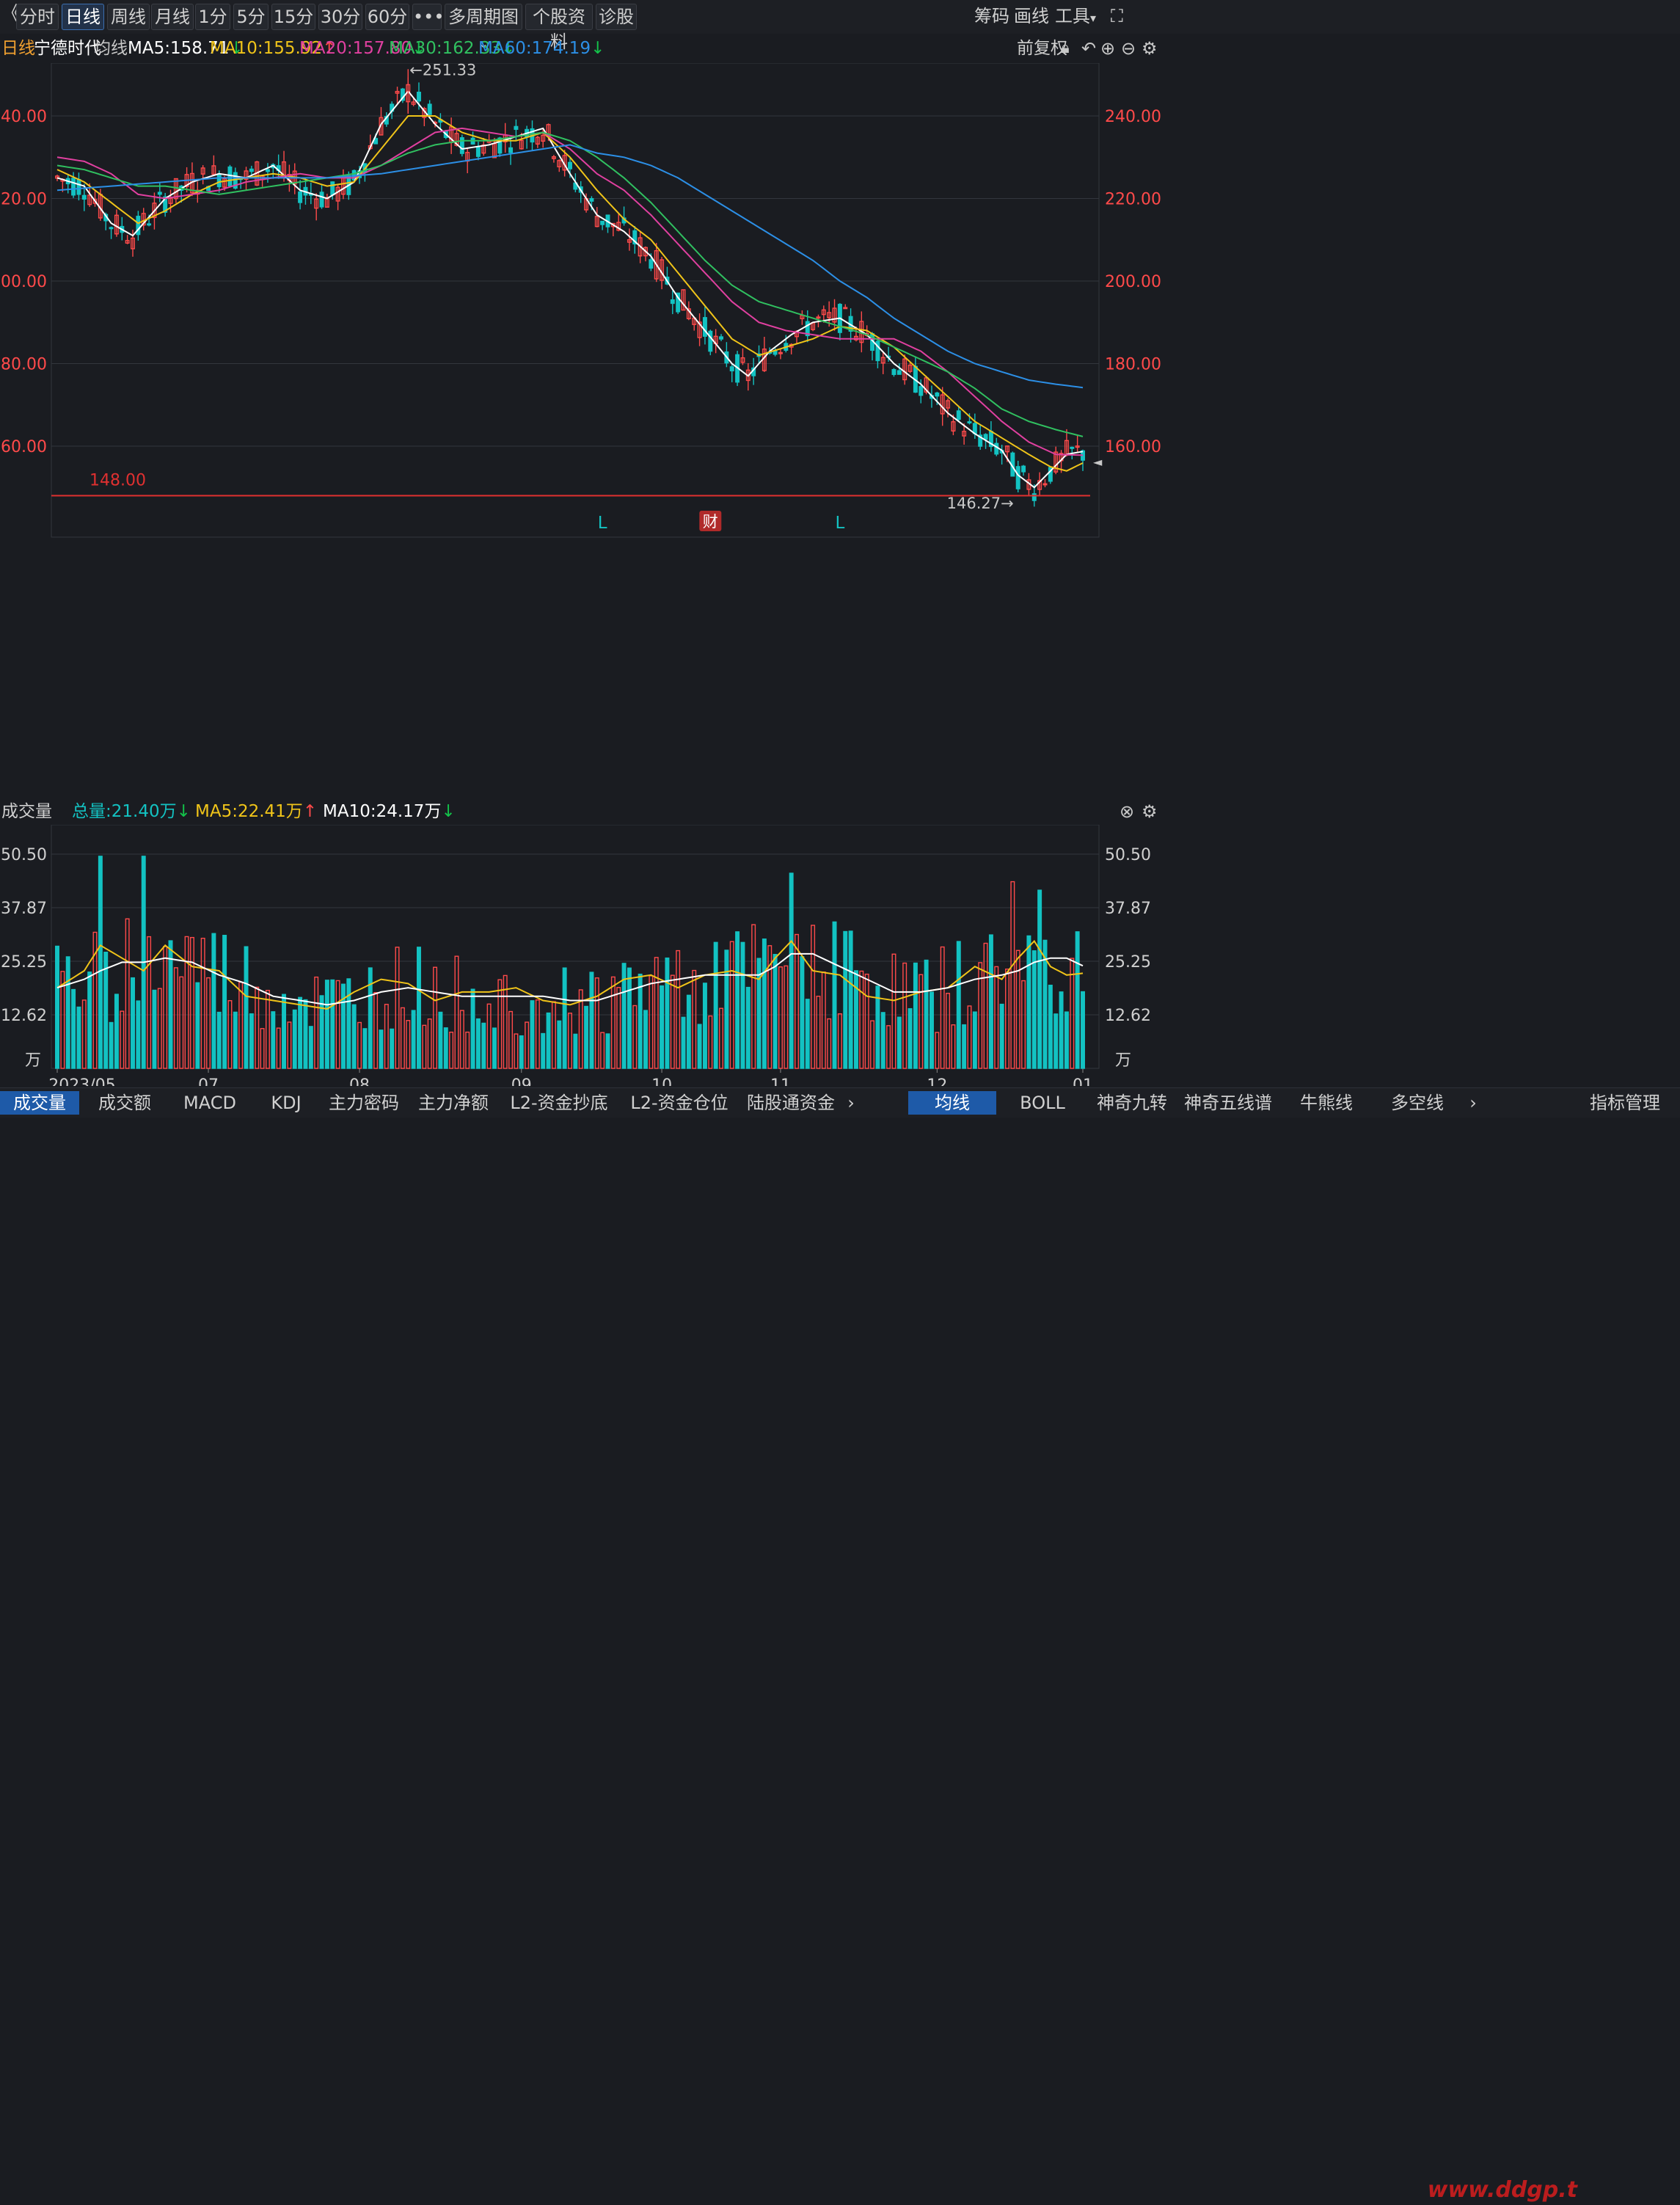 This screenshot has height=2205, width=1680. What do you see at coordinates (1150, 812) in the screenshot?
I see `volume-settings-gear-icon: ⚙` at bounding box center [1150, 812].